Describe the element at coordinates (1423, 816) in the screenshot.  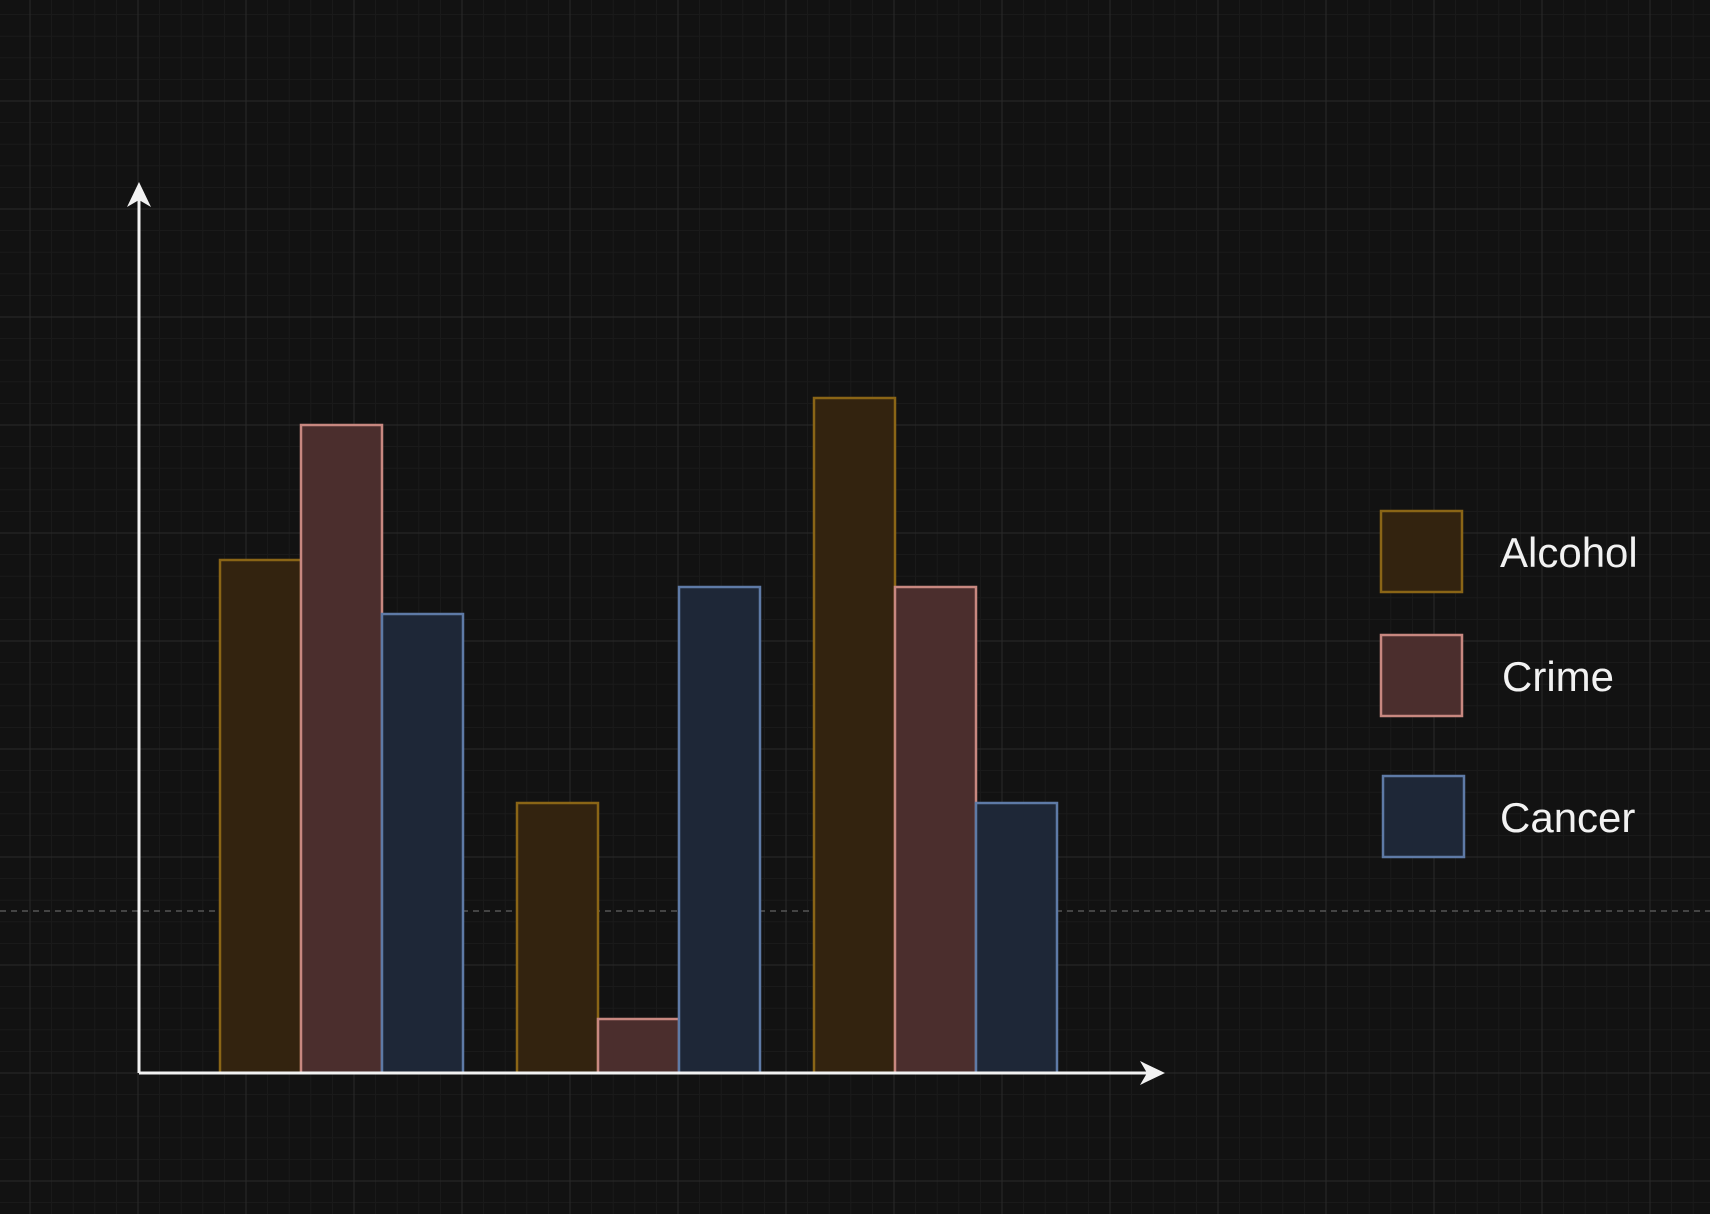
I see `legend-swatch-cancer` at that location.